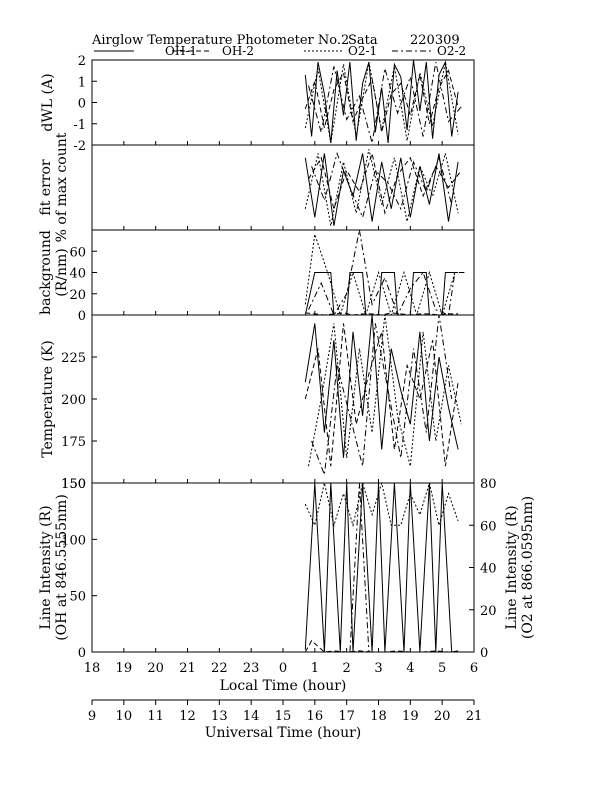 This screenshot has width=612, height=792. I want to click on local-time-tick-label: 23, so click(251, 668).